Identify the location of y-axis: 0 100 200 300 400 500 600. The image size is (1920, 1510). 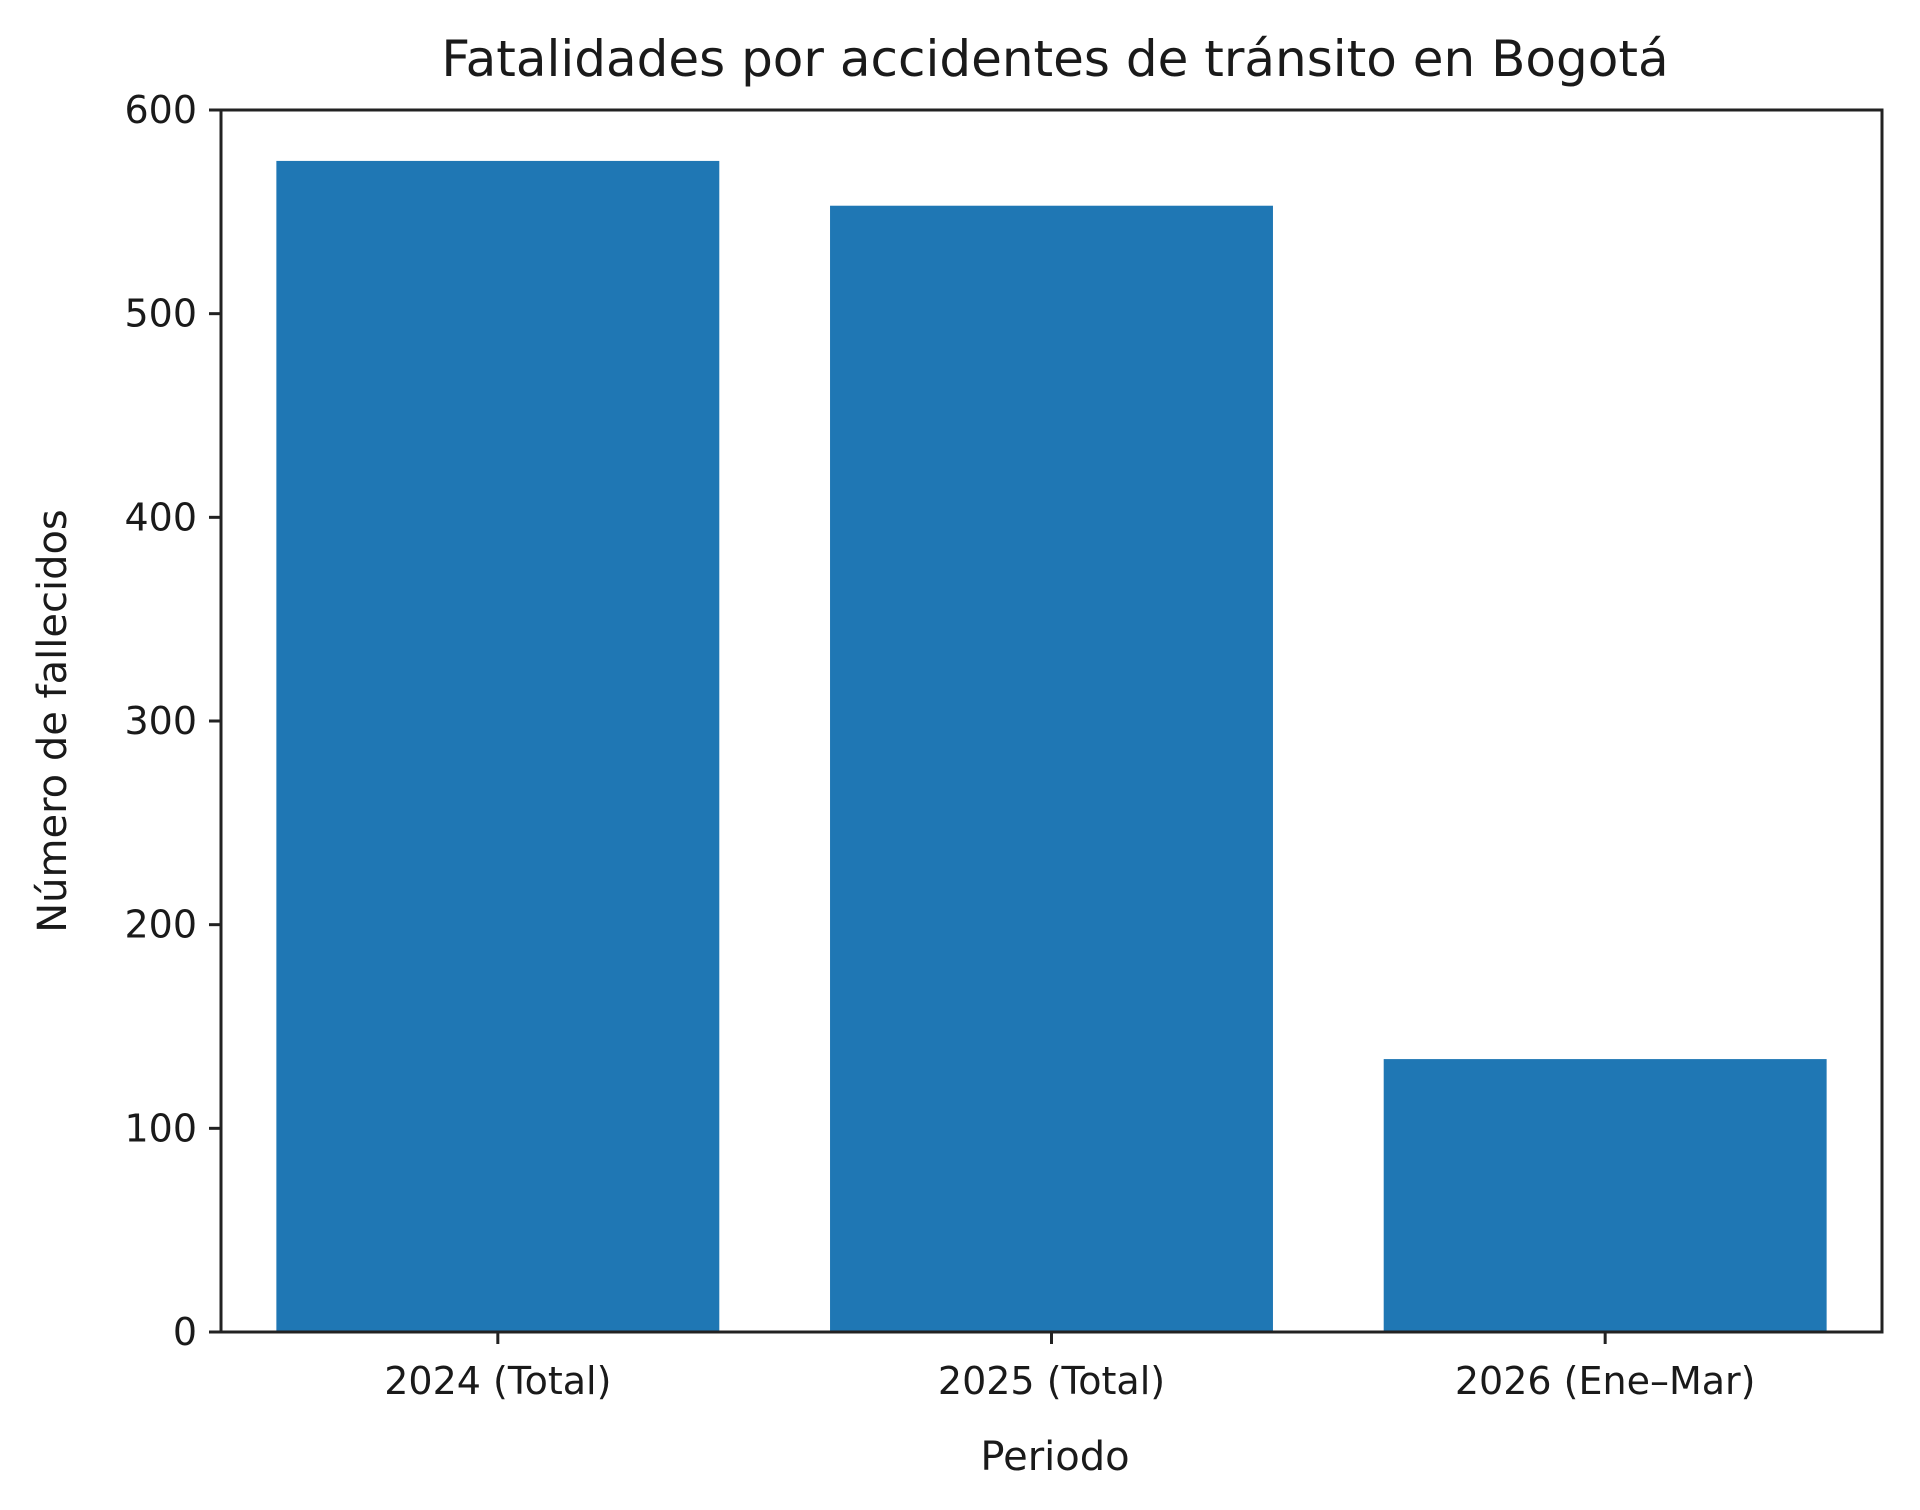
(172, 721).